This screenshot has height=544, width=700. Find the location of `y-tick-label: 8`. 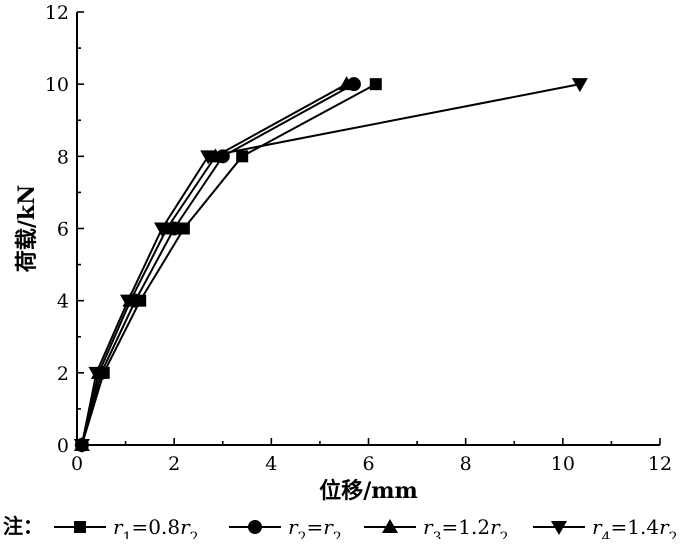

y-tick-label: 8 is located at coordinates (63, 157).